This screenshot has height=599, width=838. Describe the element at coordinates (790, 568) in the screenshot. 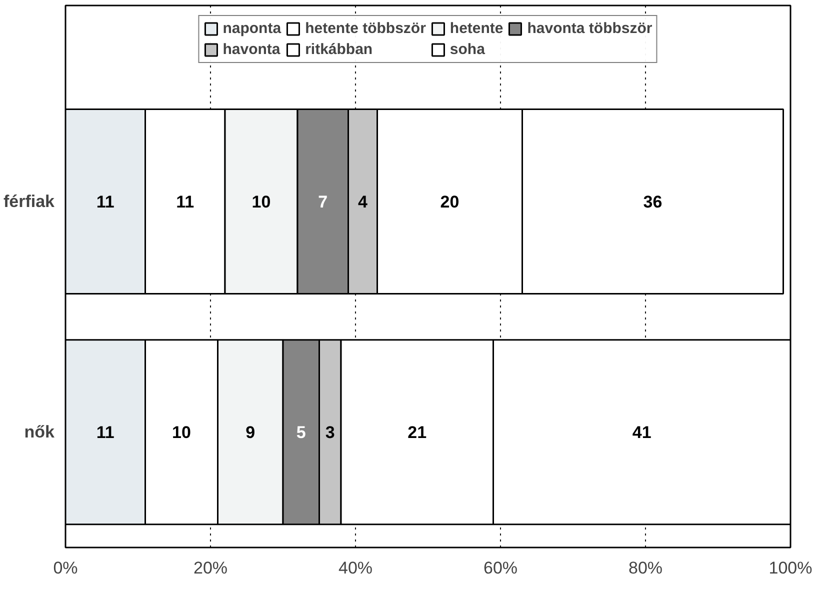

I see `x-tick-label: 100%` at that location.